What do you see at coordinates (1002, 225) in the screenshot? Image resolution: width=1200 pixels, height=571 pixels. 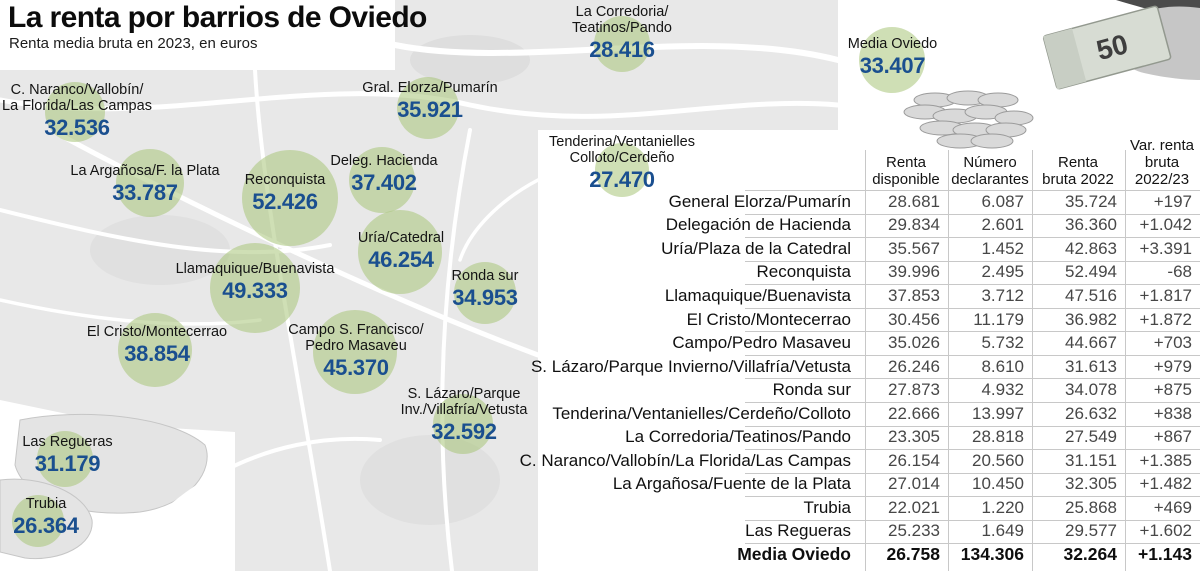 I see `row-value: 2.601` at bounding box center [1002, 225].